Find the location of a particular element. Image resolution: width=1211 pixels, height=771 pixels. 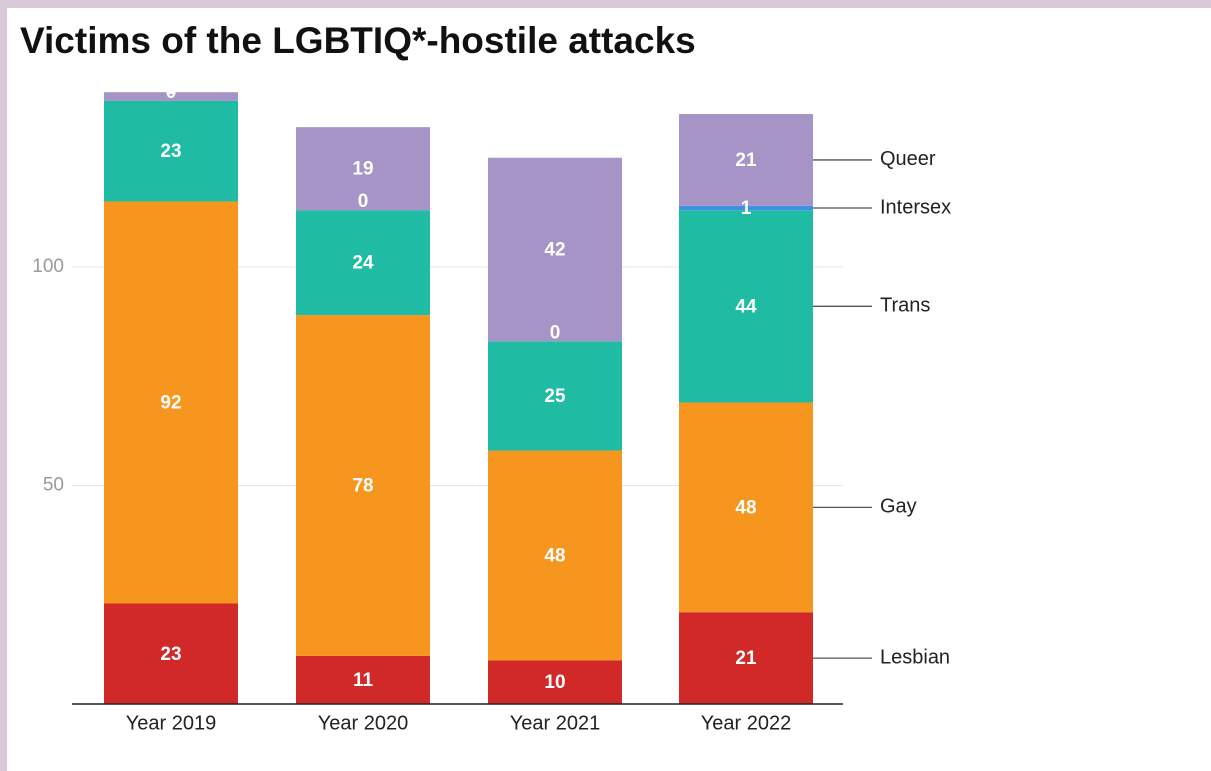

x-tick-label-1: Year 2019 is located at coordinates (171, 724).